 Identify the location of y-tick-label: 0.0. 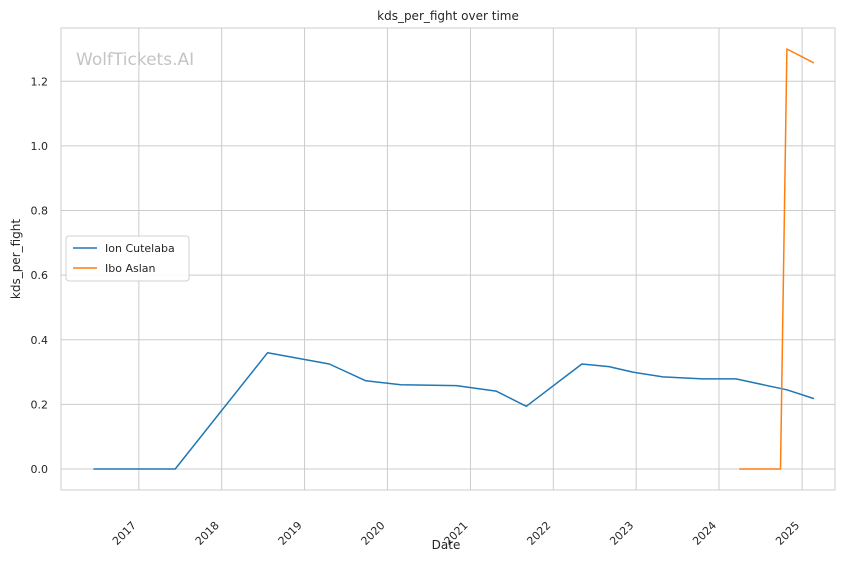
(40, 469).